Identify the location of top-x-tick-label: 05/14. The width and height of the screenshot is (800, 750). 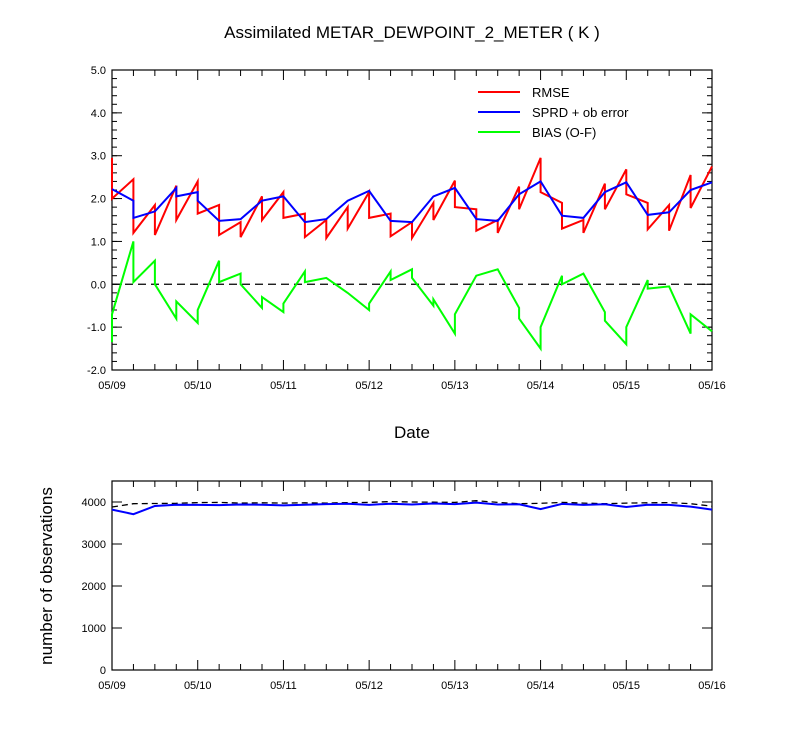
(541, 386).